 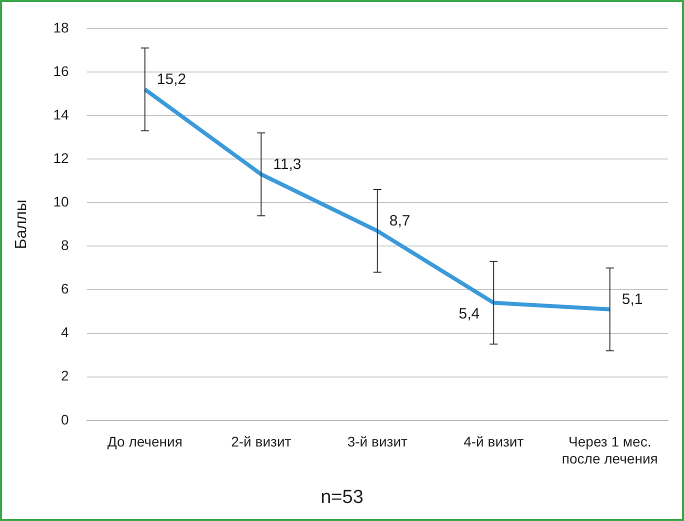 I want to click on data-label: 8,7, so click(x=399, y=221).